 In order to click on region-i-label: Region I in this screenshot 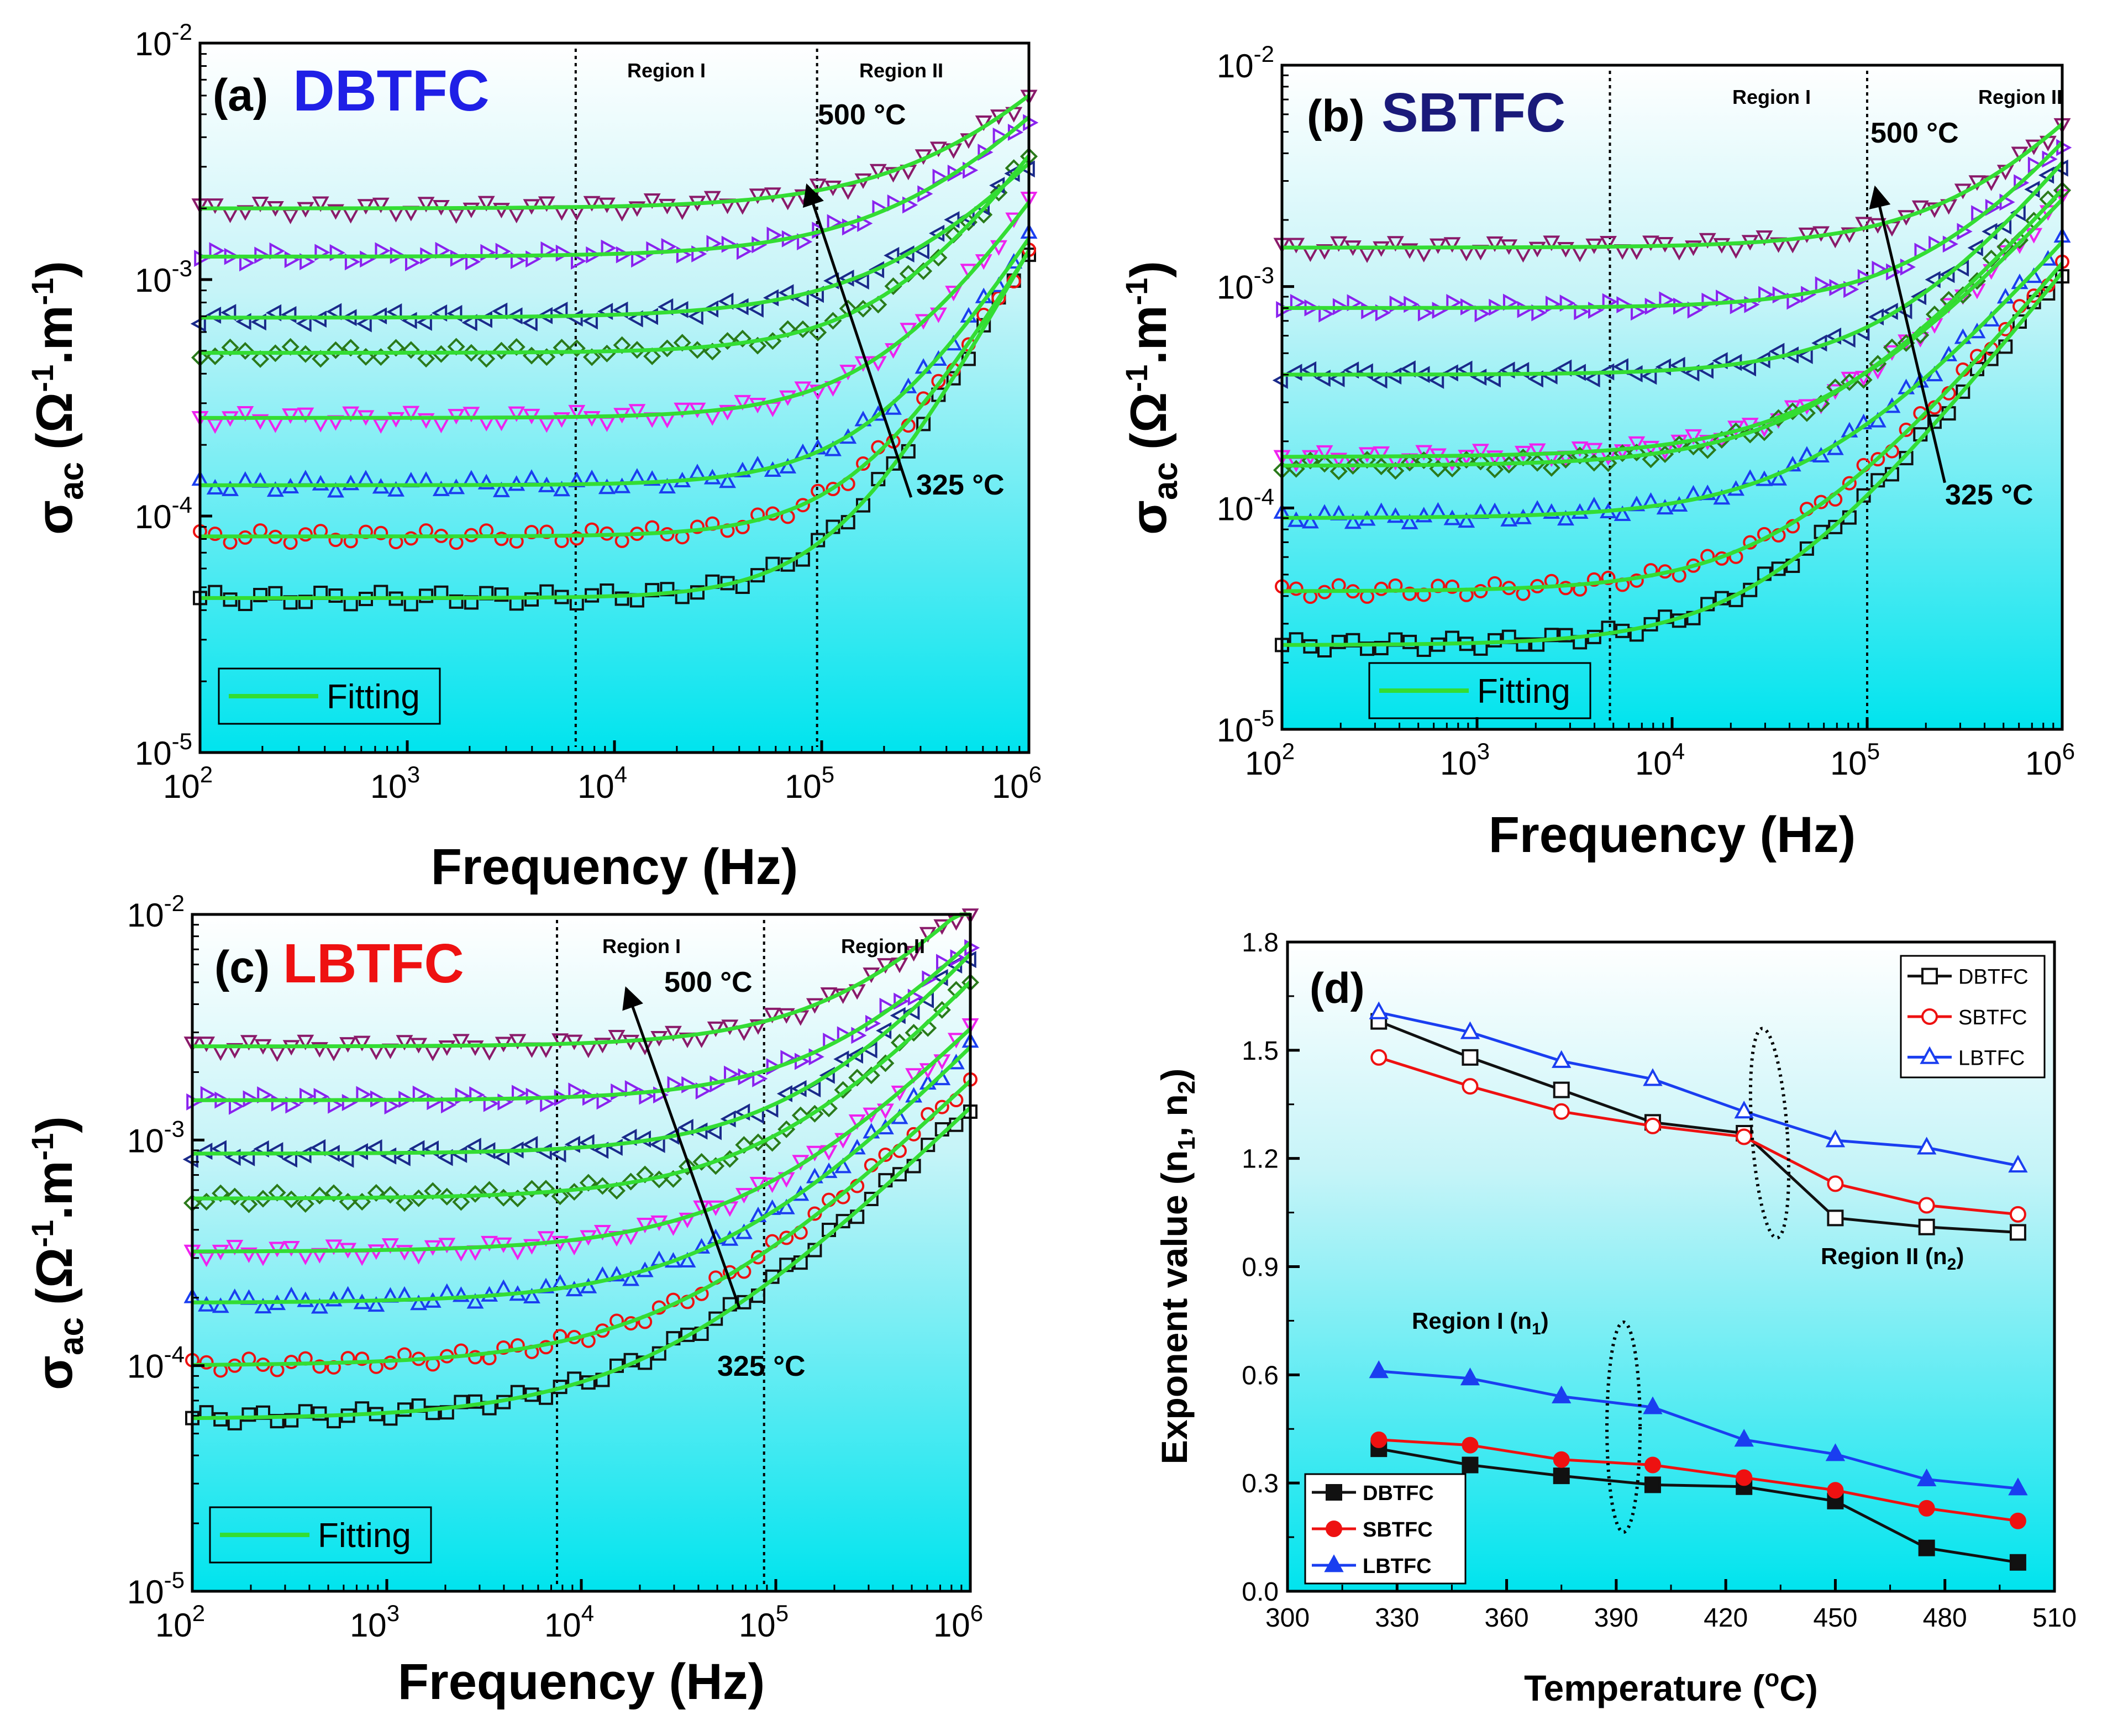, I will do `click(1772, 97)`.